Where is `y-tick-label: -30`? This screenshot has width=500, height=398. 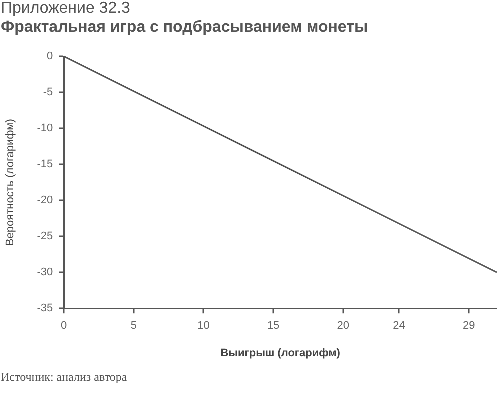
y-tick-label: -30 is located at coordinates (45, 272).